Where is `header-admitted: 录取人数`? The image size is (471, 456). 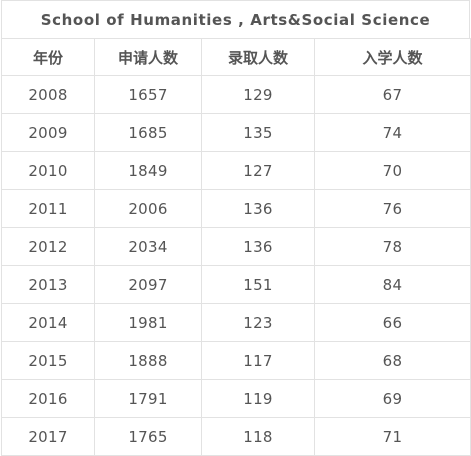 header-admitted: 录取人数 is located at coordinates (258, 57).